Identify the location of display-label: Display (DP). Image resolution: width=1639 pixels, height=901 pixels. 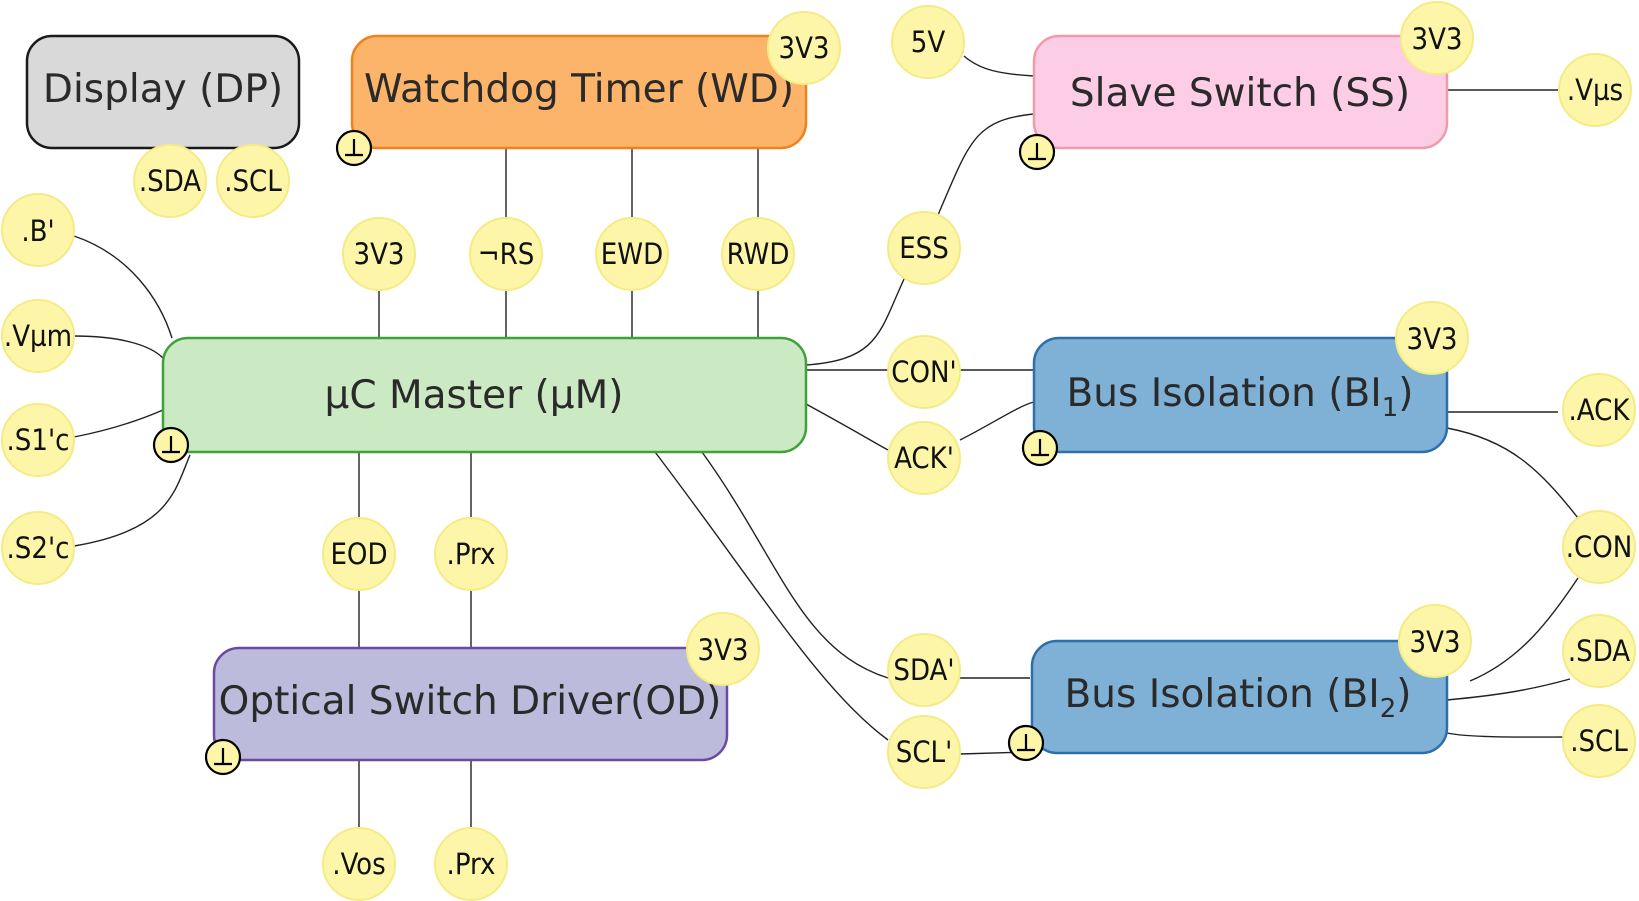
(163, 89).